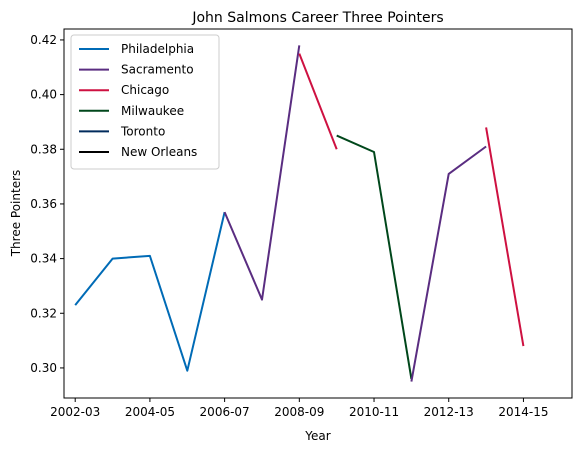 The height and width of the screenshot is (453, 582). Describe the element at coordinates (374, 412) in the screenshot. I see `x-tick-label: 2010-11` at that location.